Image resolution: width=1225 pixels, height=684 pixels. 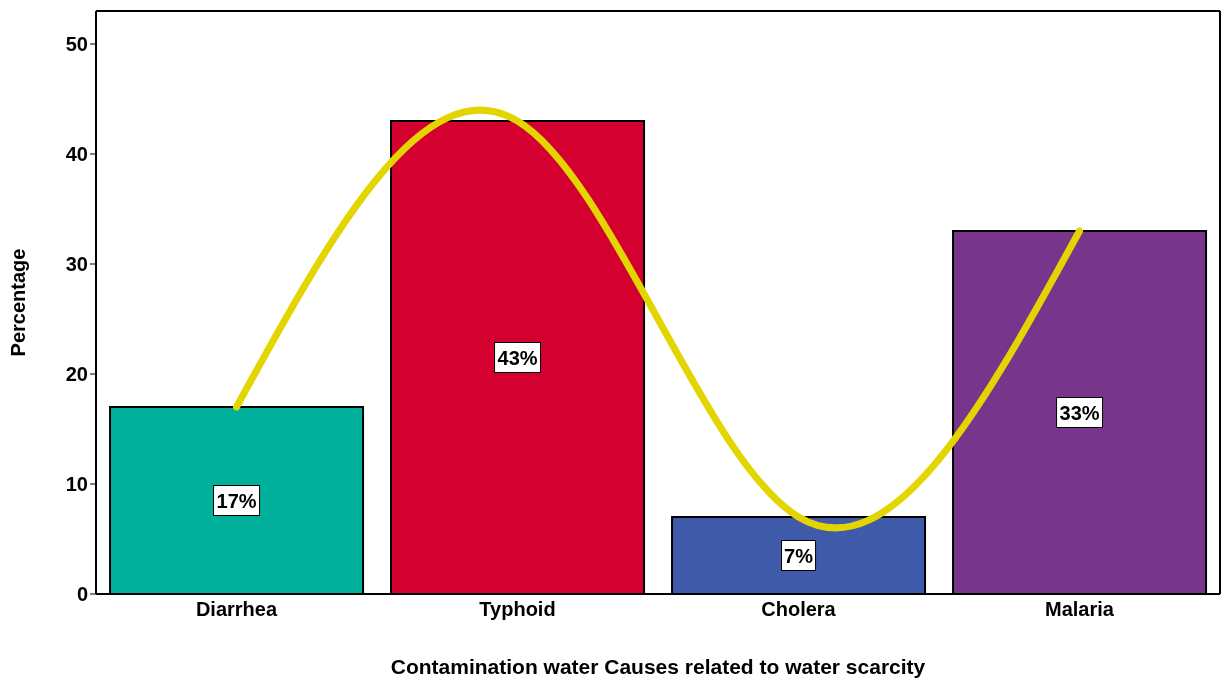 I want to click on data-label: 17%, so click(x=236, y=500).